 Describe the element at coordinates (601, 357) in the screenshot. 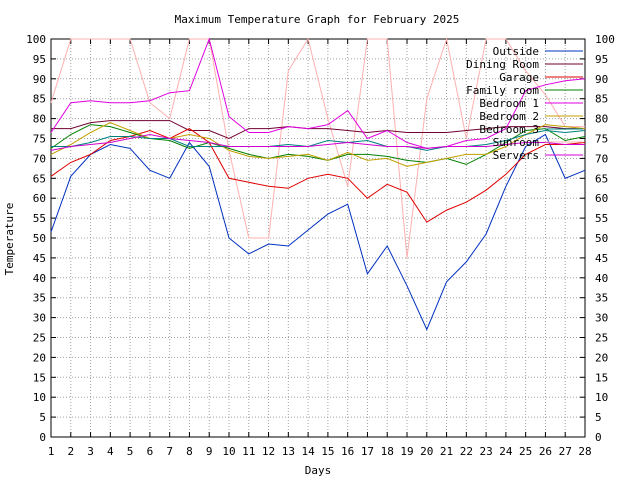

I see `y-tick-label-right: 20` at that location.